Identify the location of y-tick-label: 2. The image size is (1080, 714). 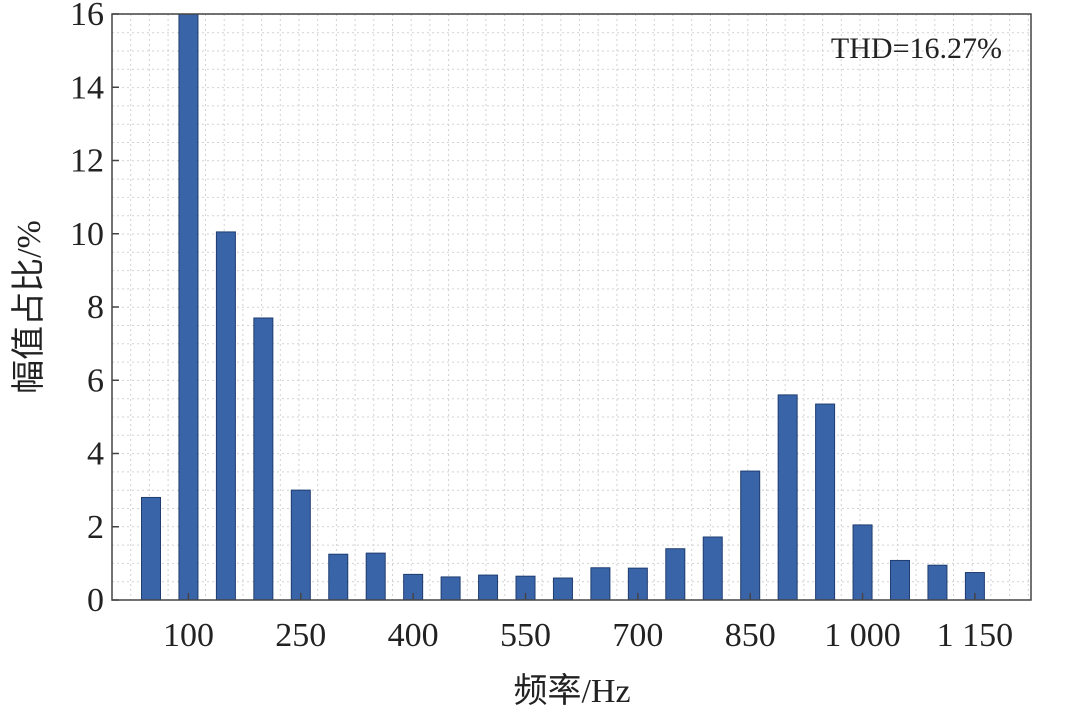
(95, 527).